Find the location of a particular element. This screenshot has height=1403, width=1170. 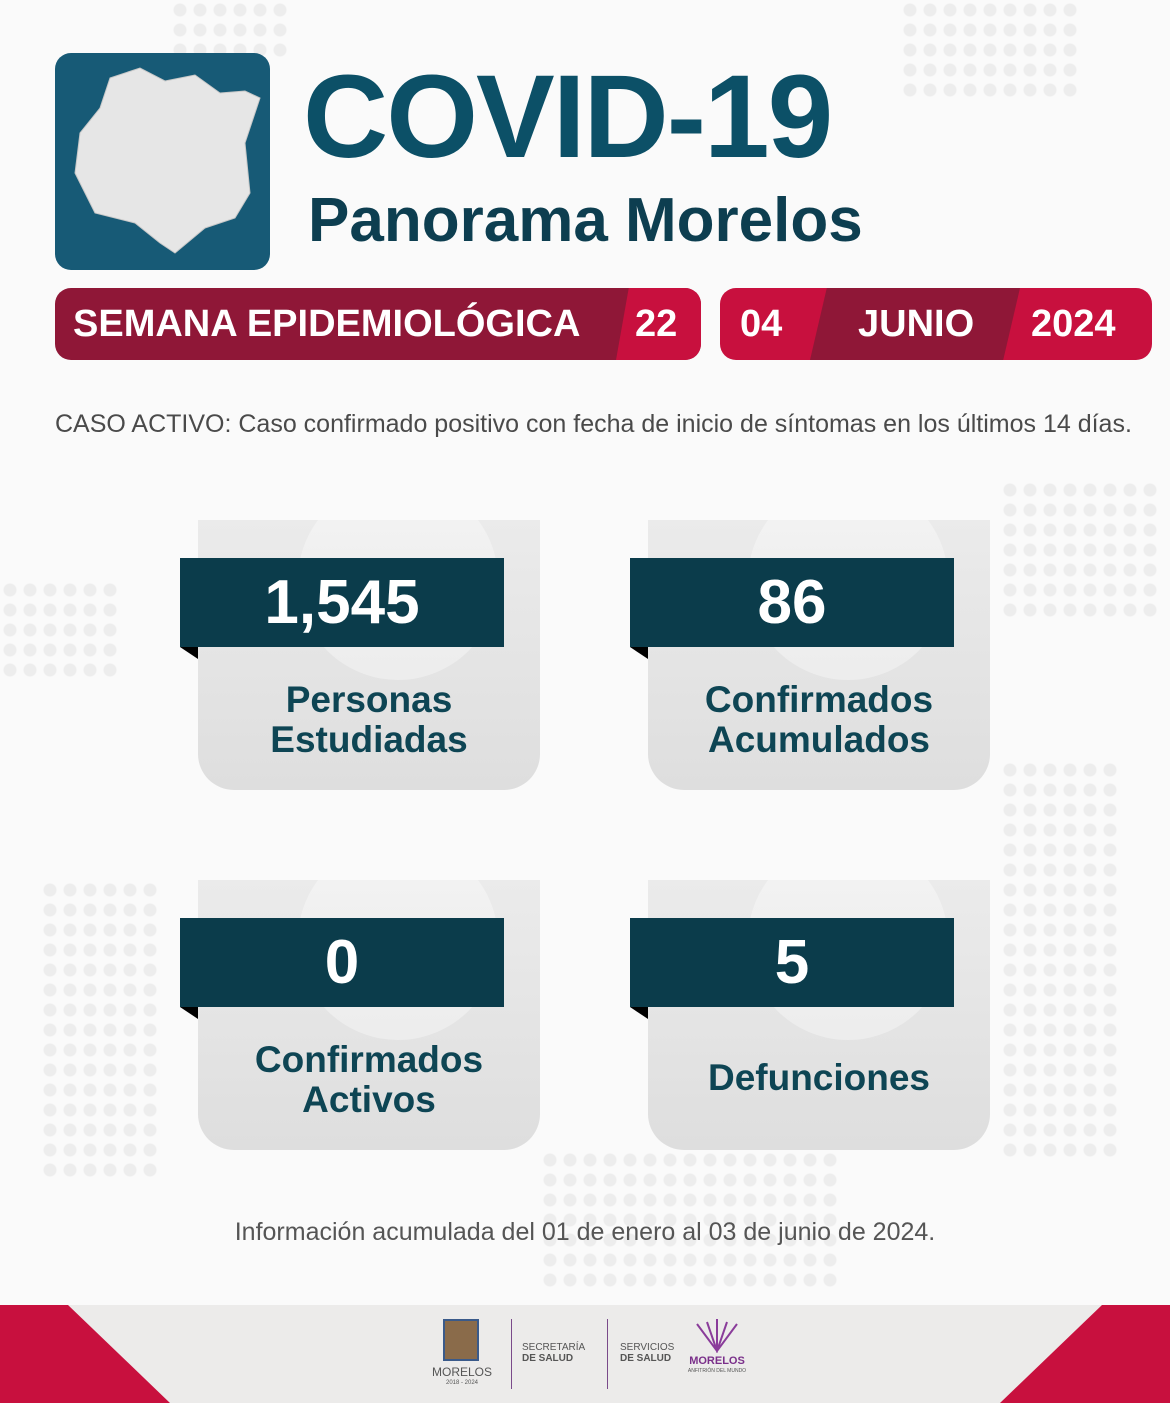

week-label: SEMANA EPIDEMIOLÓGICA is located at coordinates (327, 324).